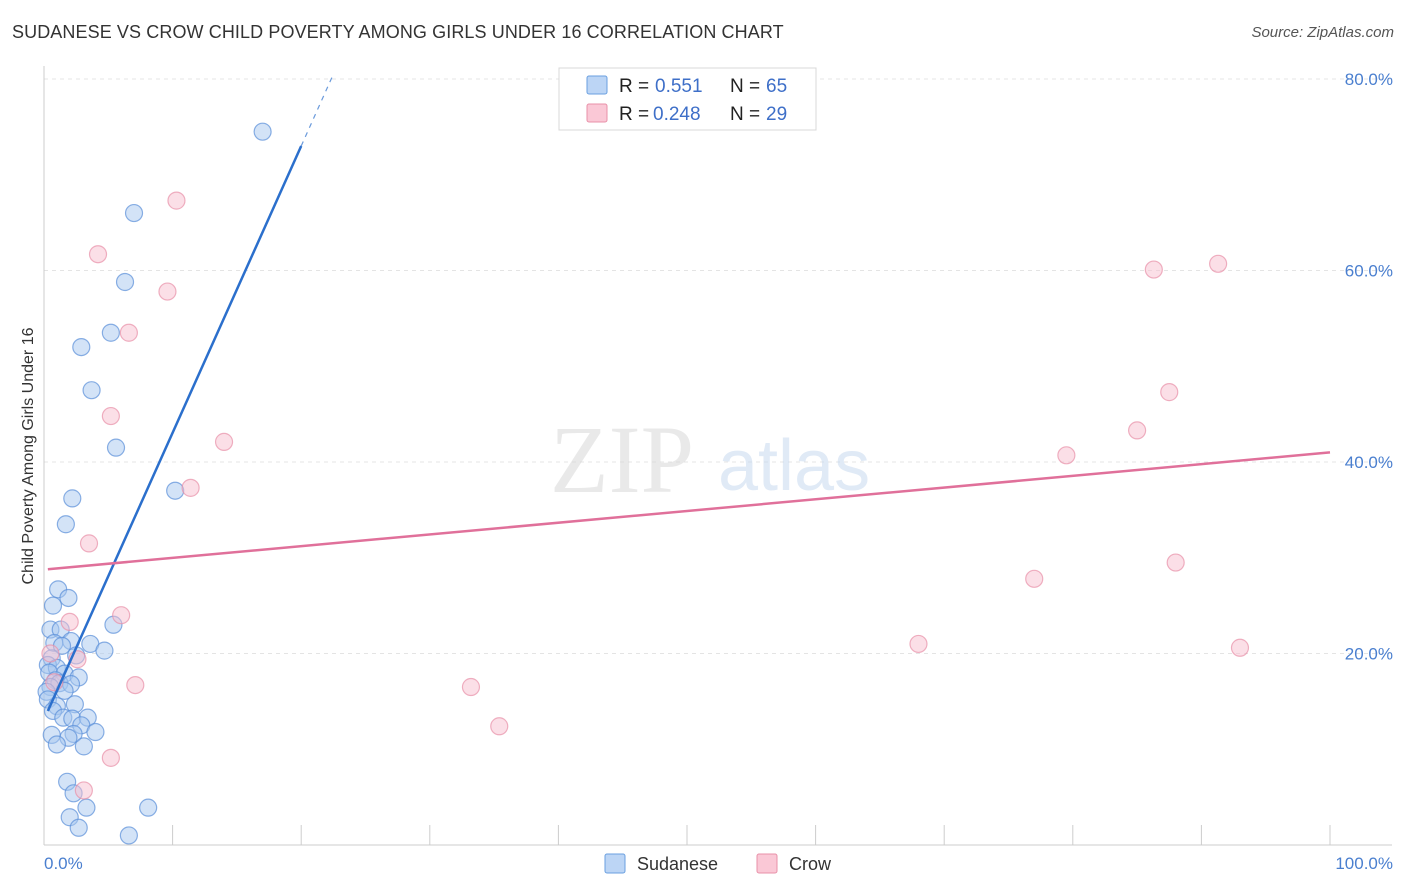  What do you see at coordinates (615, 863) in the screenshot?
I see `bottom-legend-swatch-sudanese` at bounding box center [615, 863].